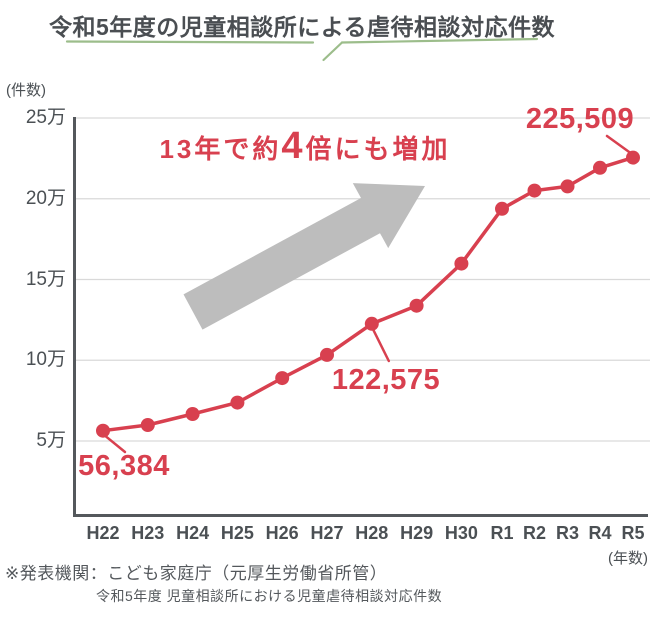  Describe the element at coordinates (600, 167) in the screenshot. I see `data-point-r4` at that location.